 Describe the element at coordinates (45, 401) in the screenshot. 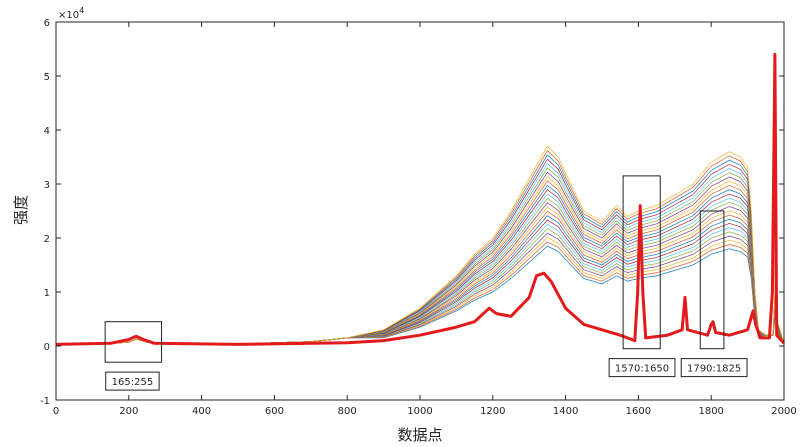

I see `y-tick-label: -1` at that location.